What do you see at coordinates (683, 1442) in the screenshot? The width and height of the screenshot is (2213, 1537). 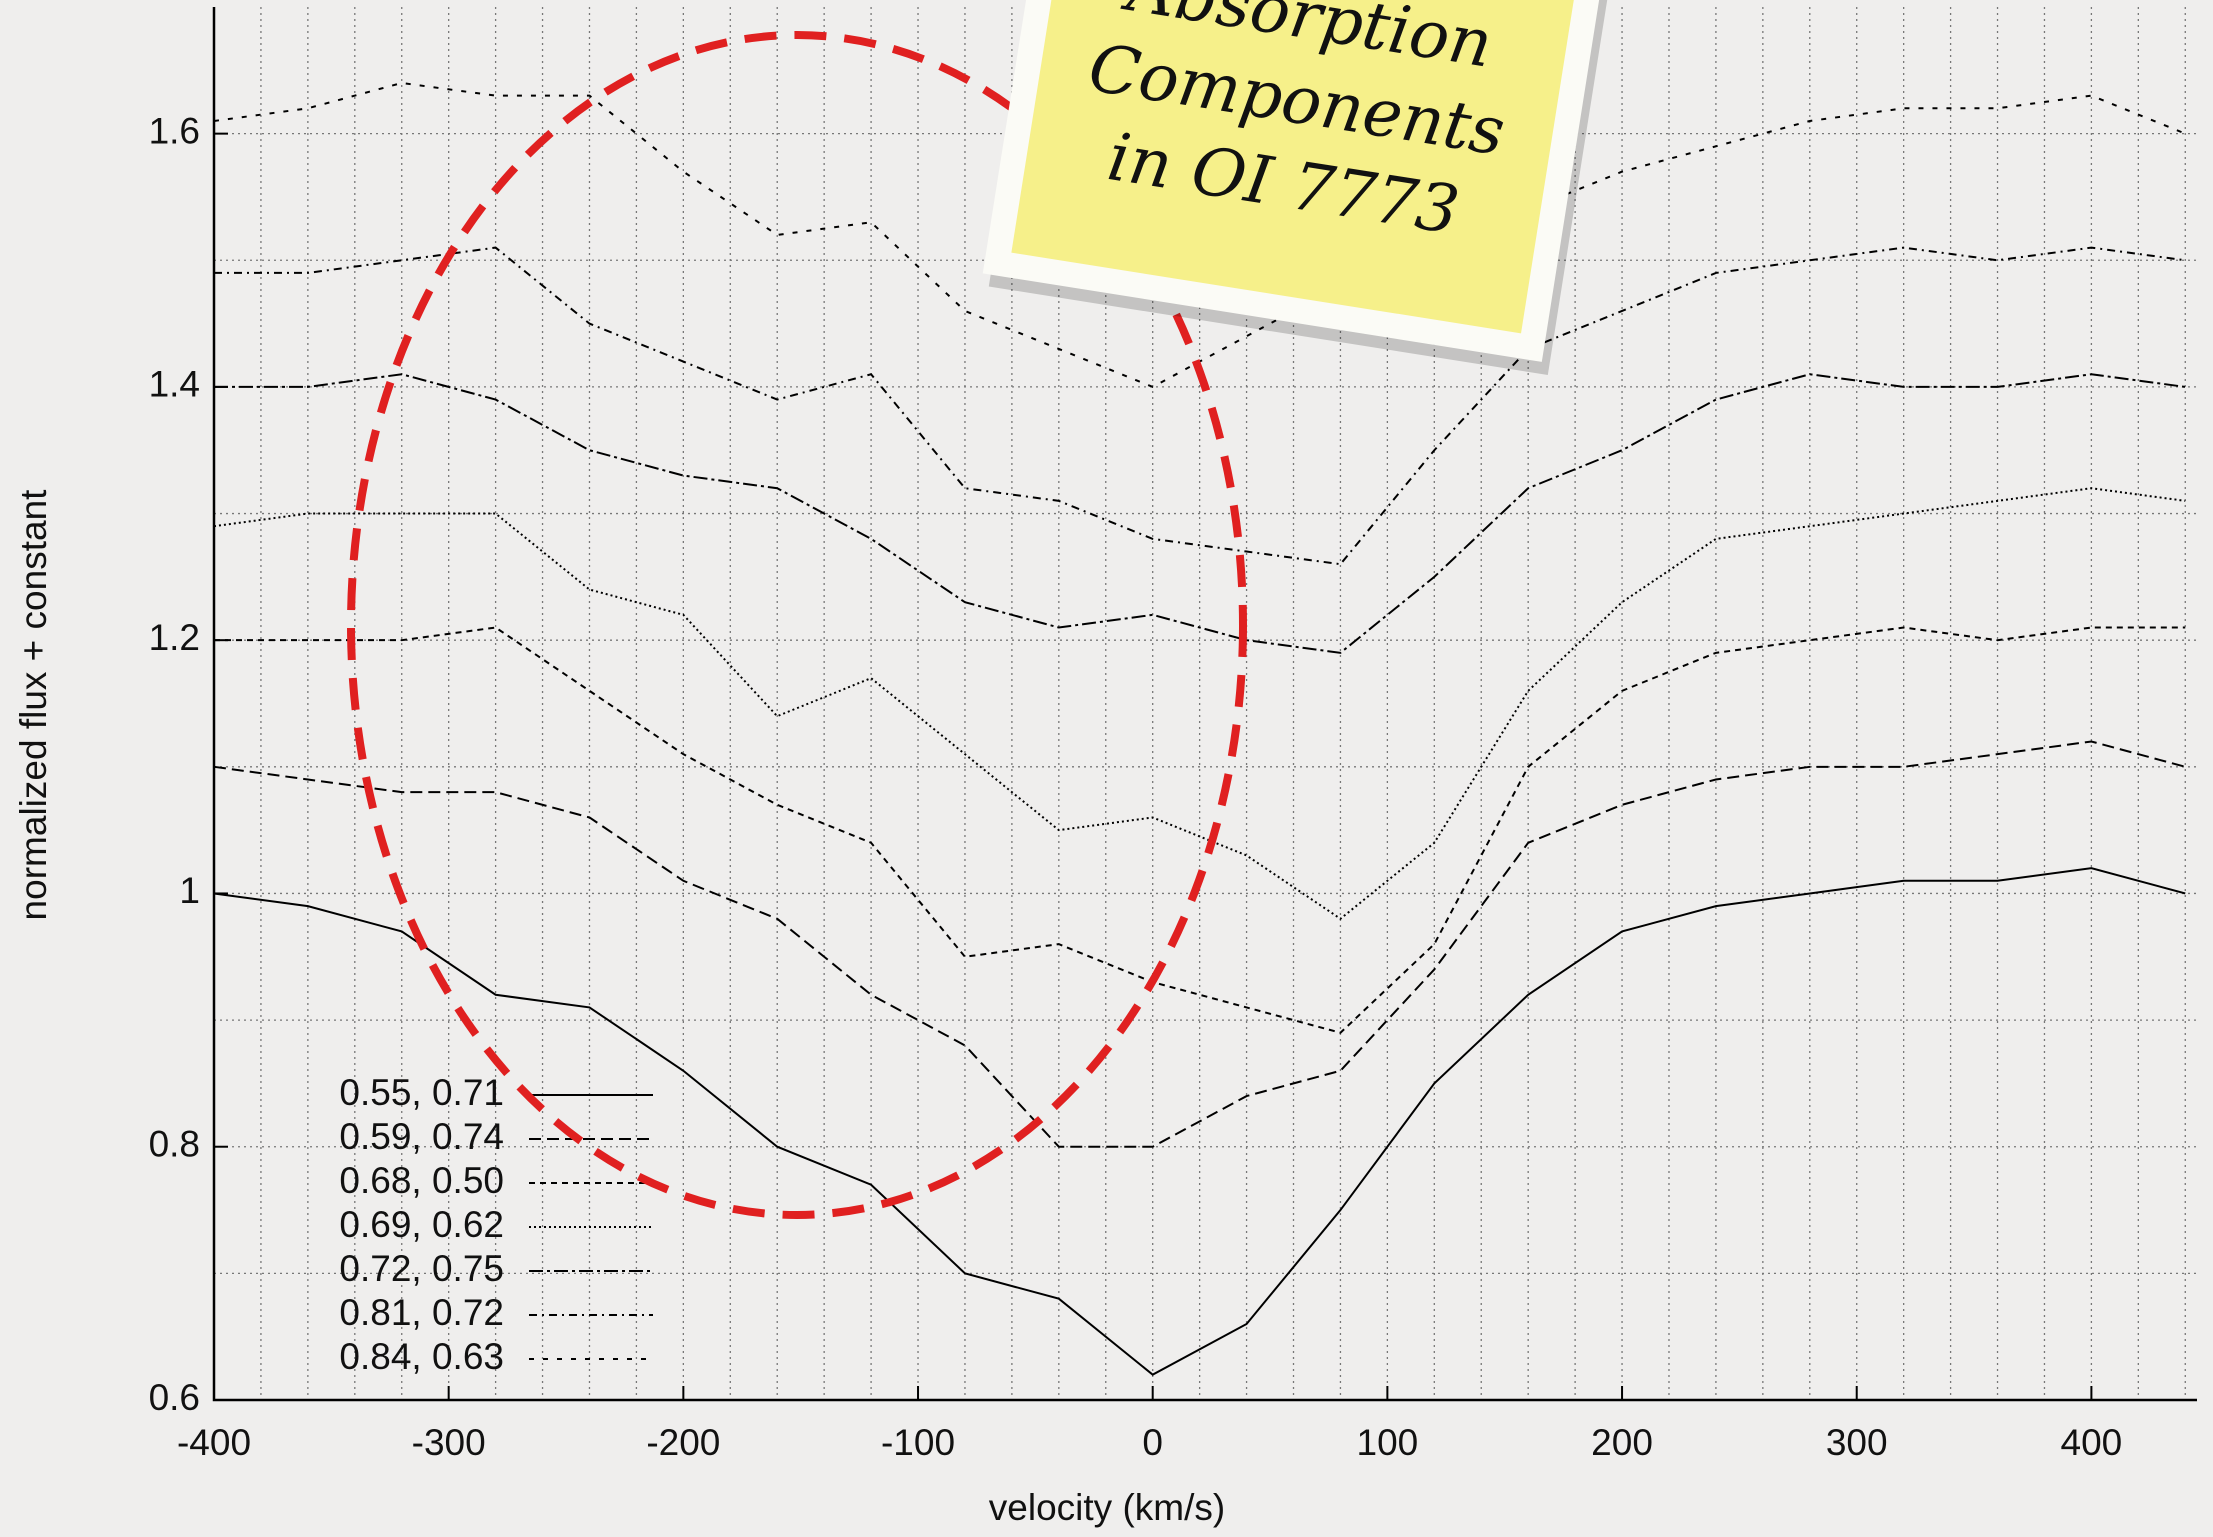 I see `x-tick-label: -200` at bounding box center [683, 1442].